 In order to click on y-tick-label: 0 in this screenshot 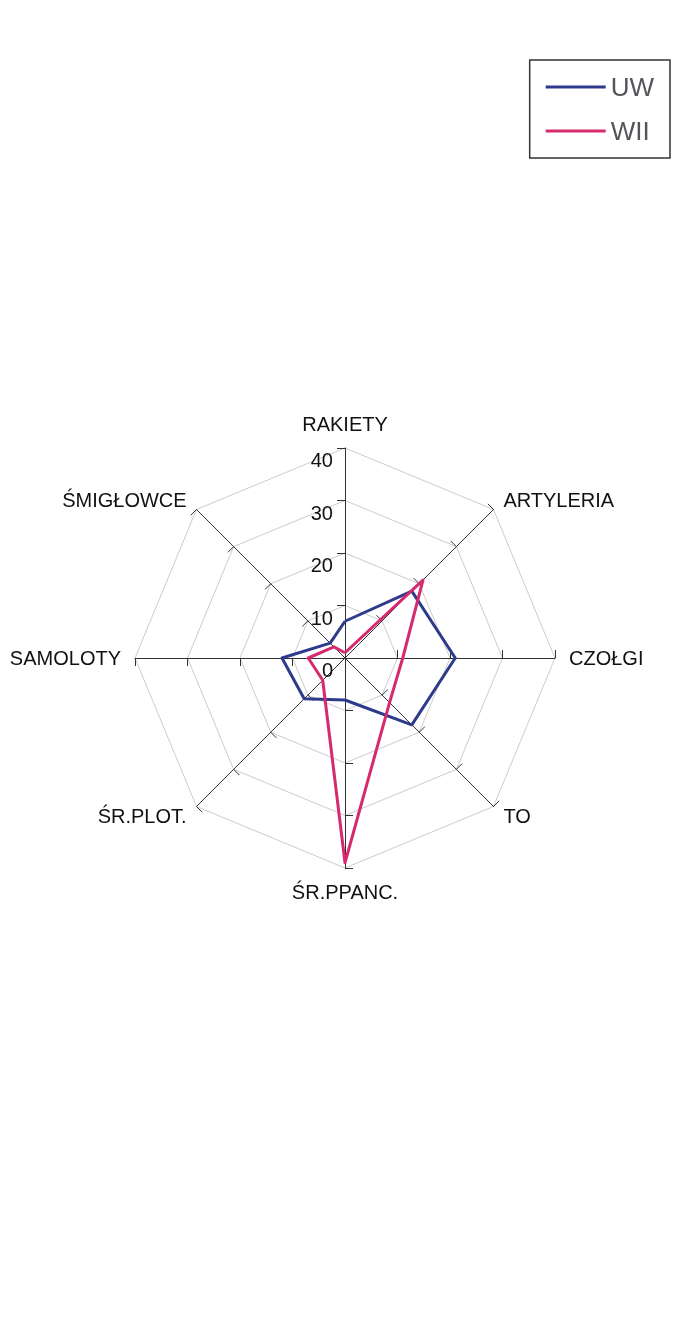, I will do `click(327, 670)`.